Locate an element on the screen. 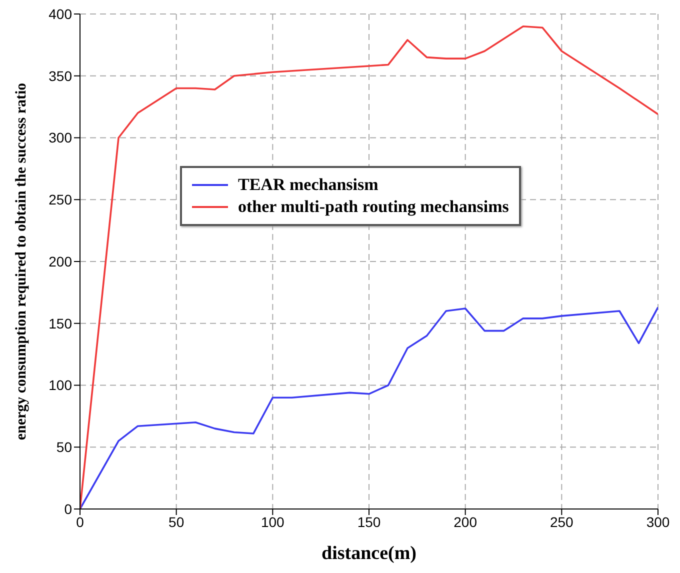  y-tick-label: 200 is located at coordinates (60, 261).